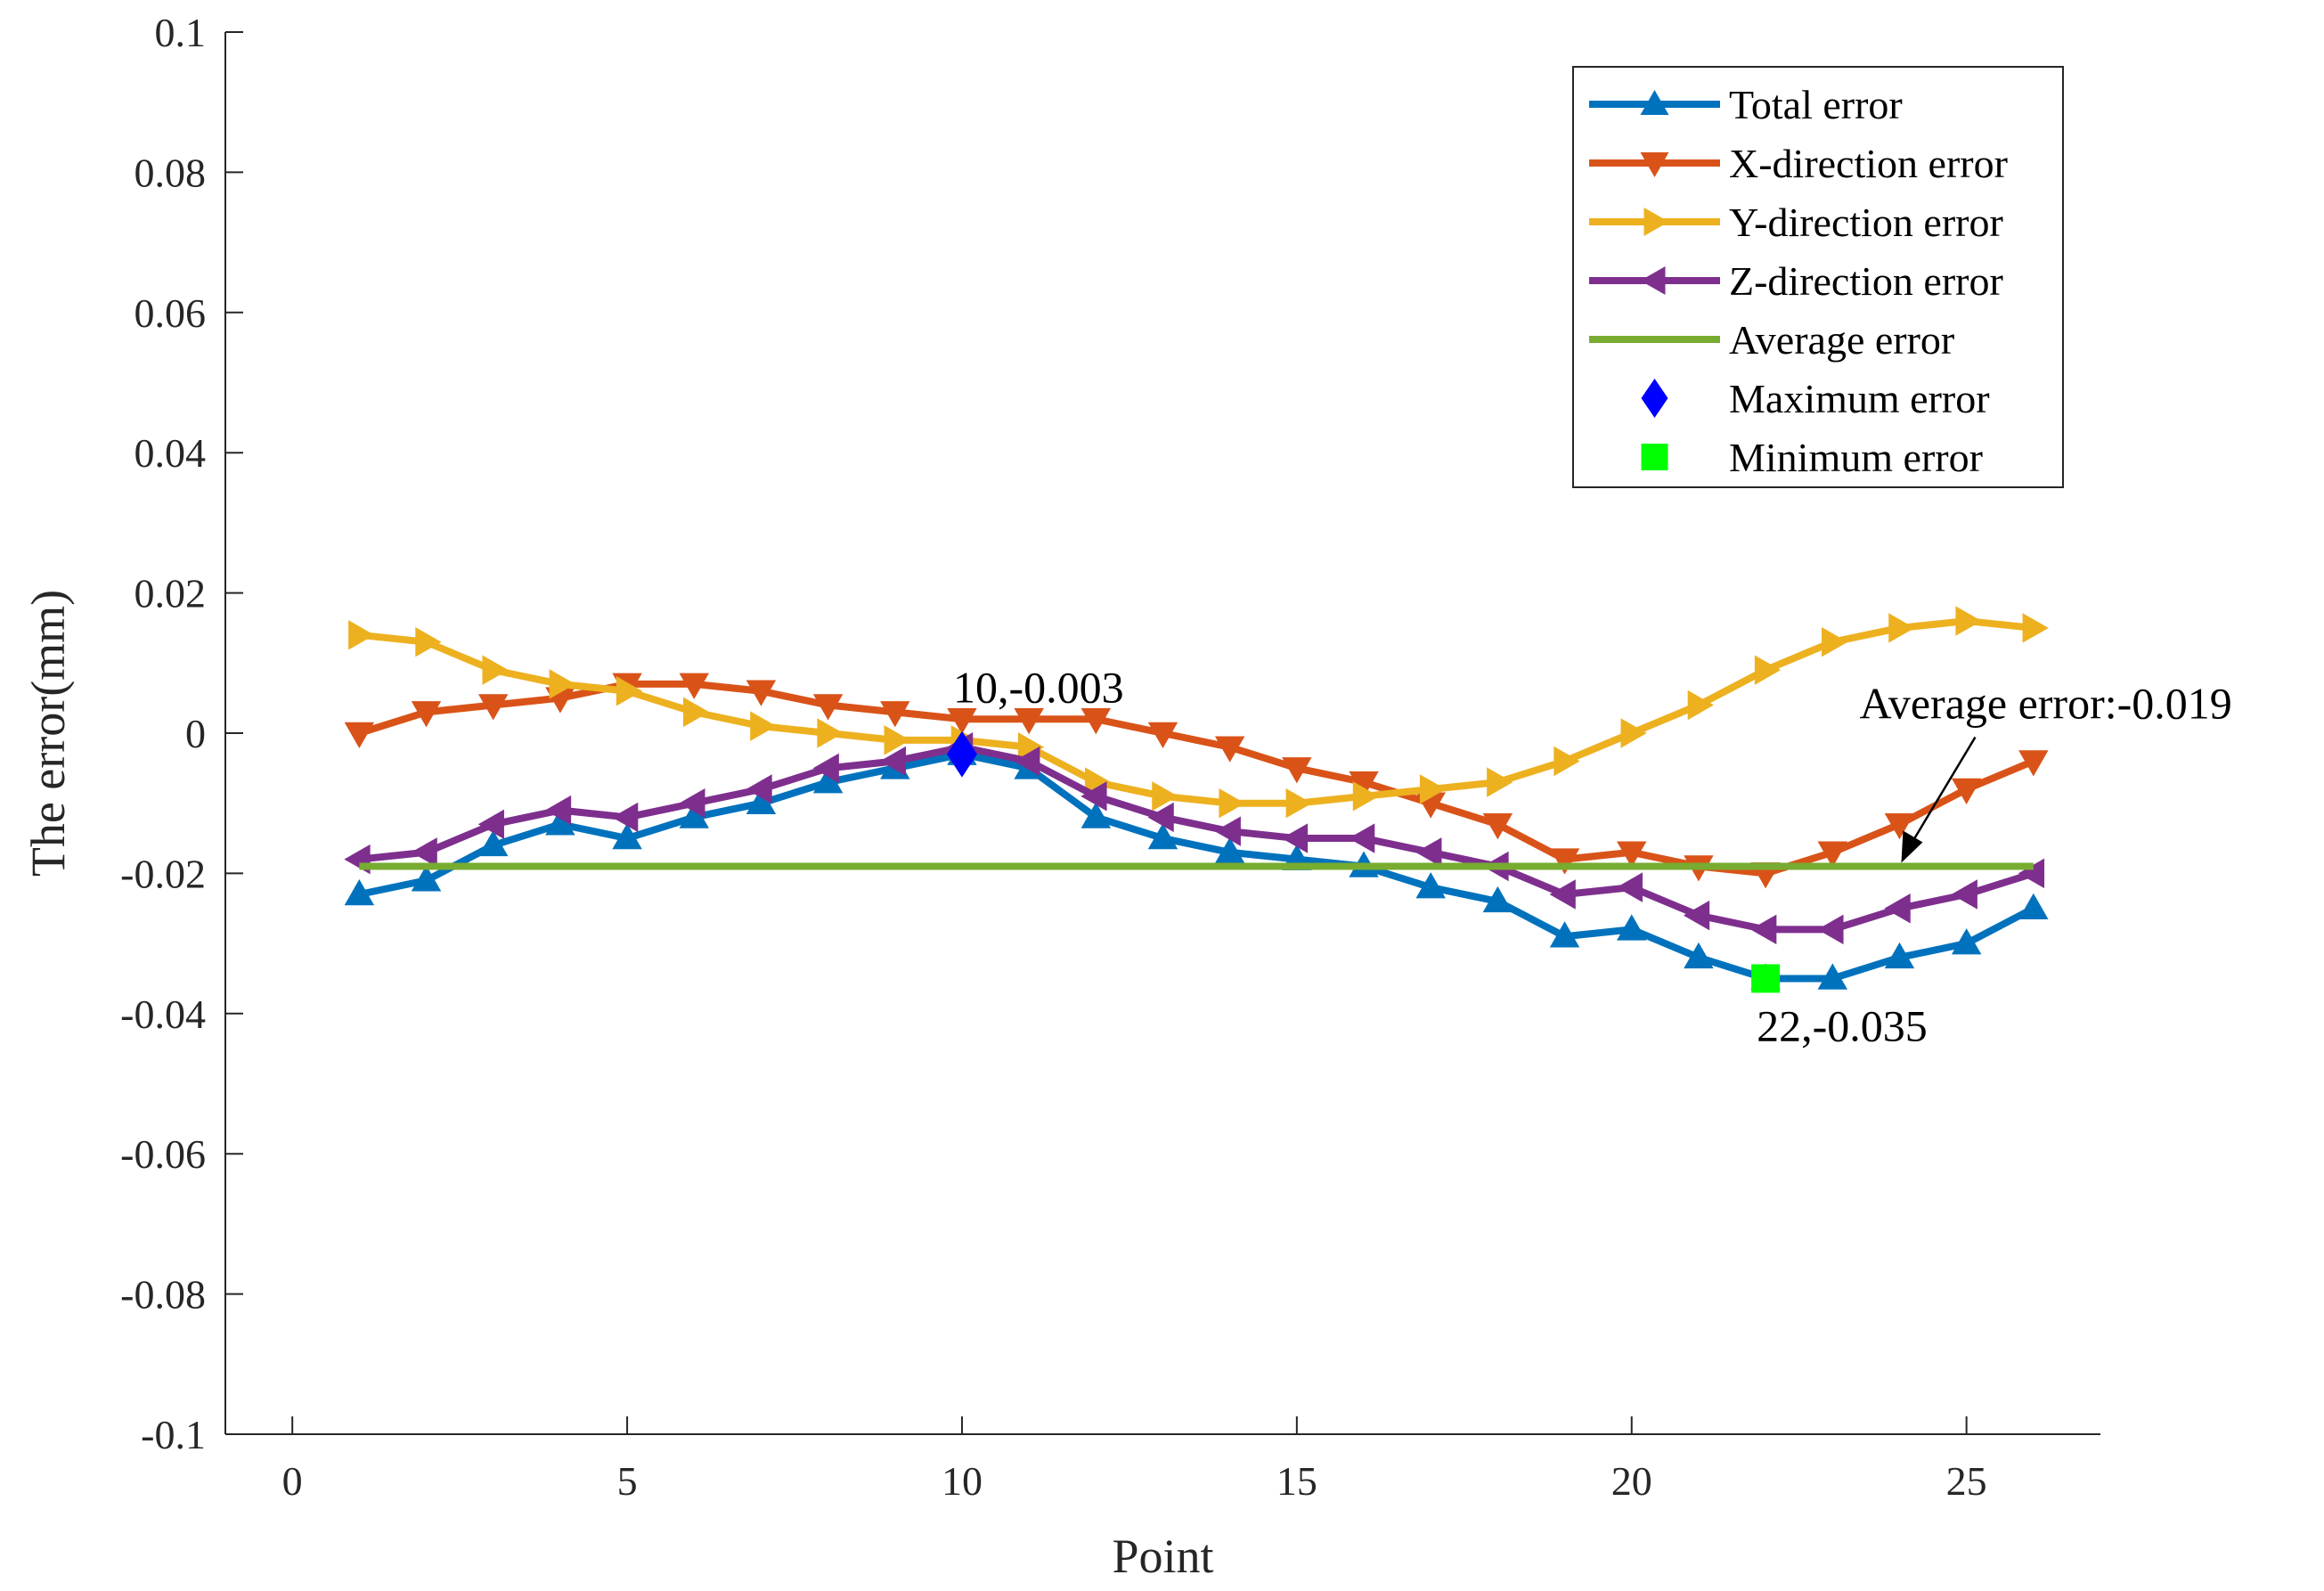 The image size is (2324, 1591). Describe the element at coordinates (195, 733) in the screenshot. I see `y-tick-label: 0` at that location.